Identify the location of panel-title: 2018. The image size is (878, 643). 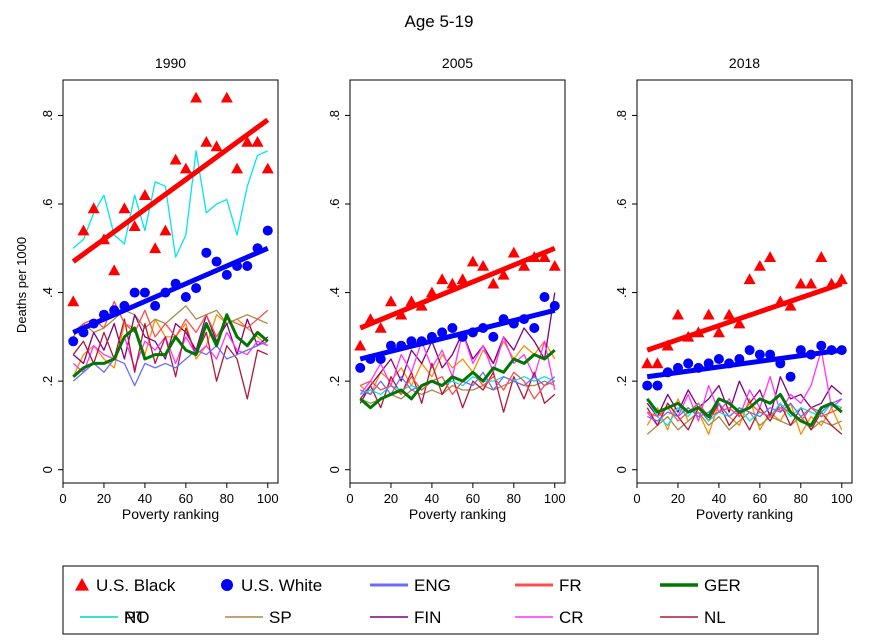
(744, 63).